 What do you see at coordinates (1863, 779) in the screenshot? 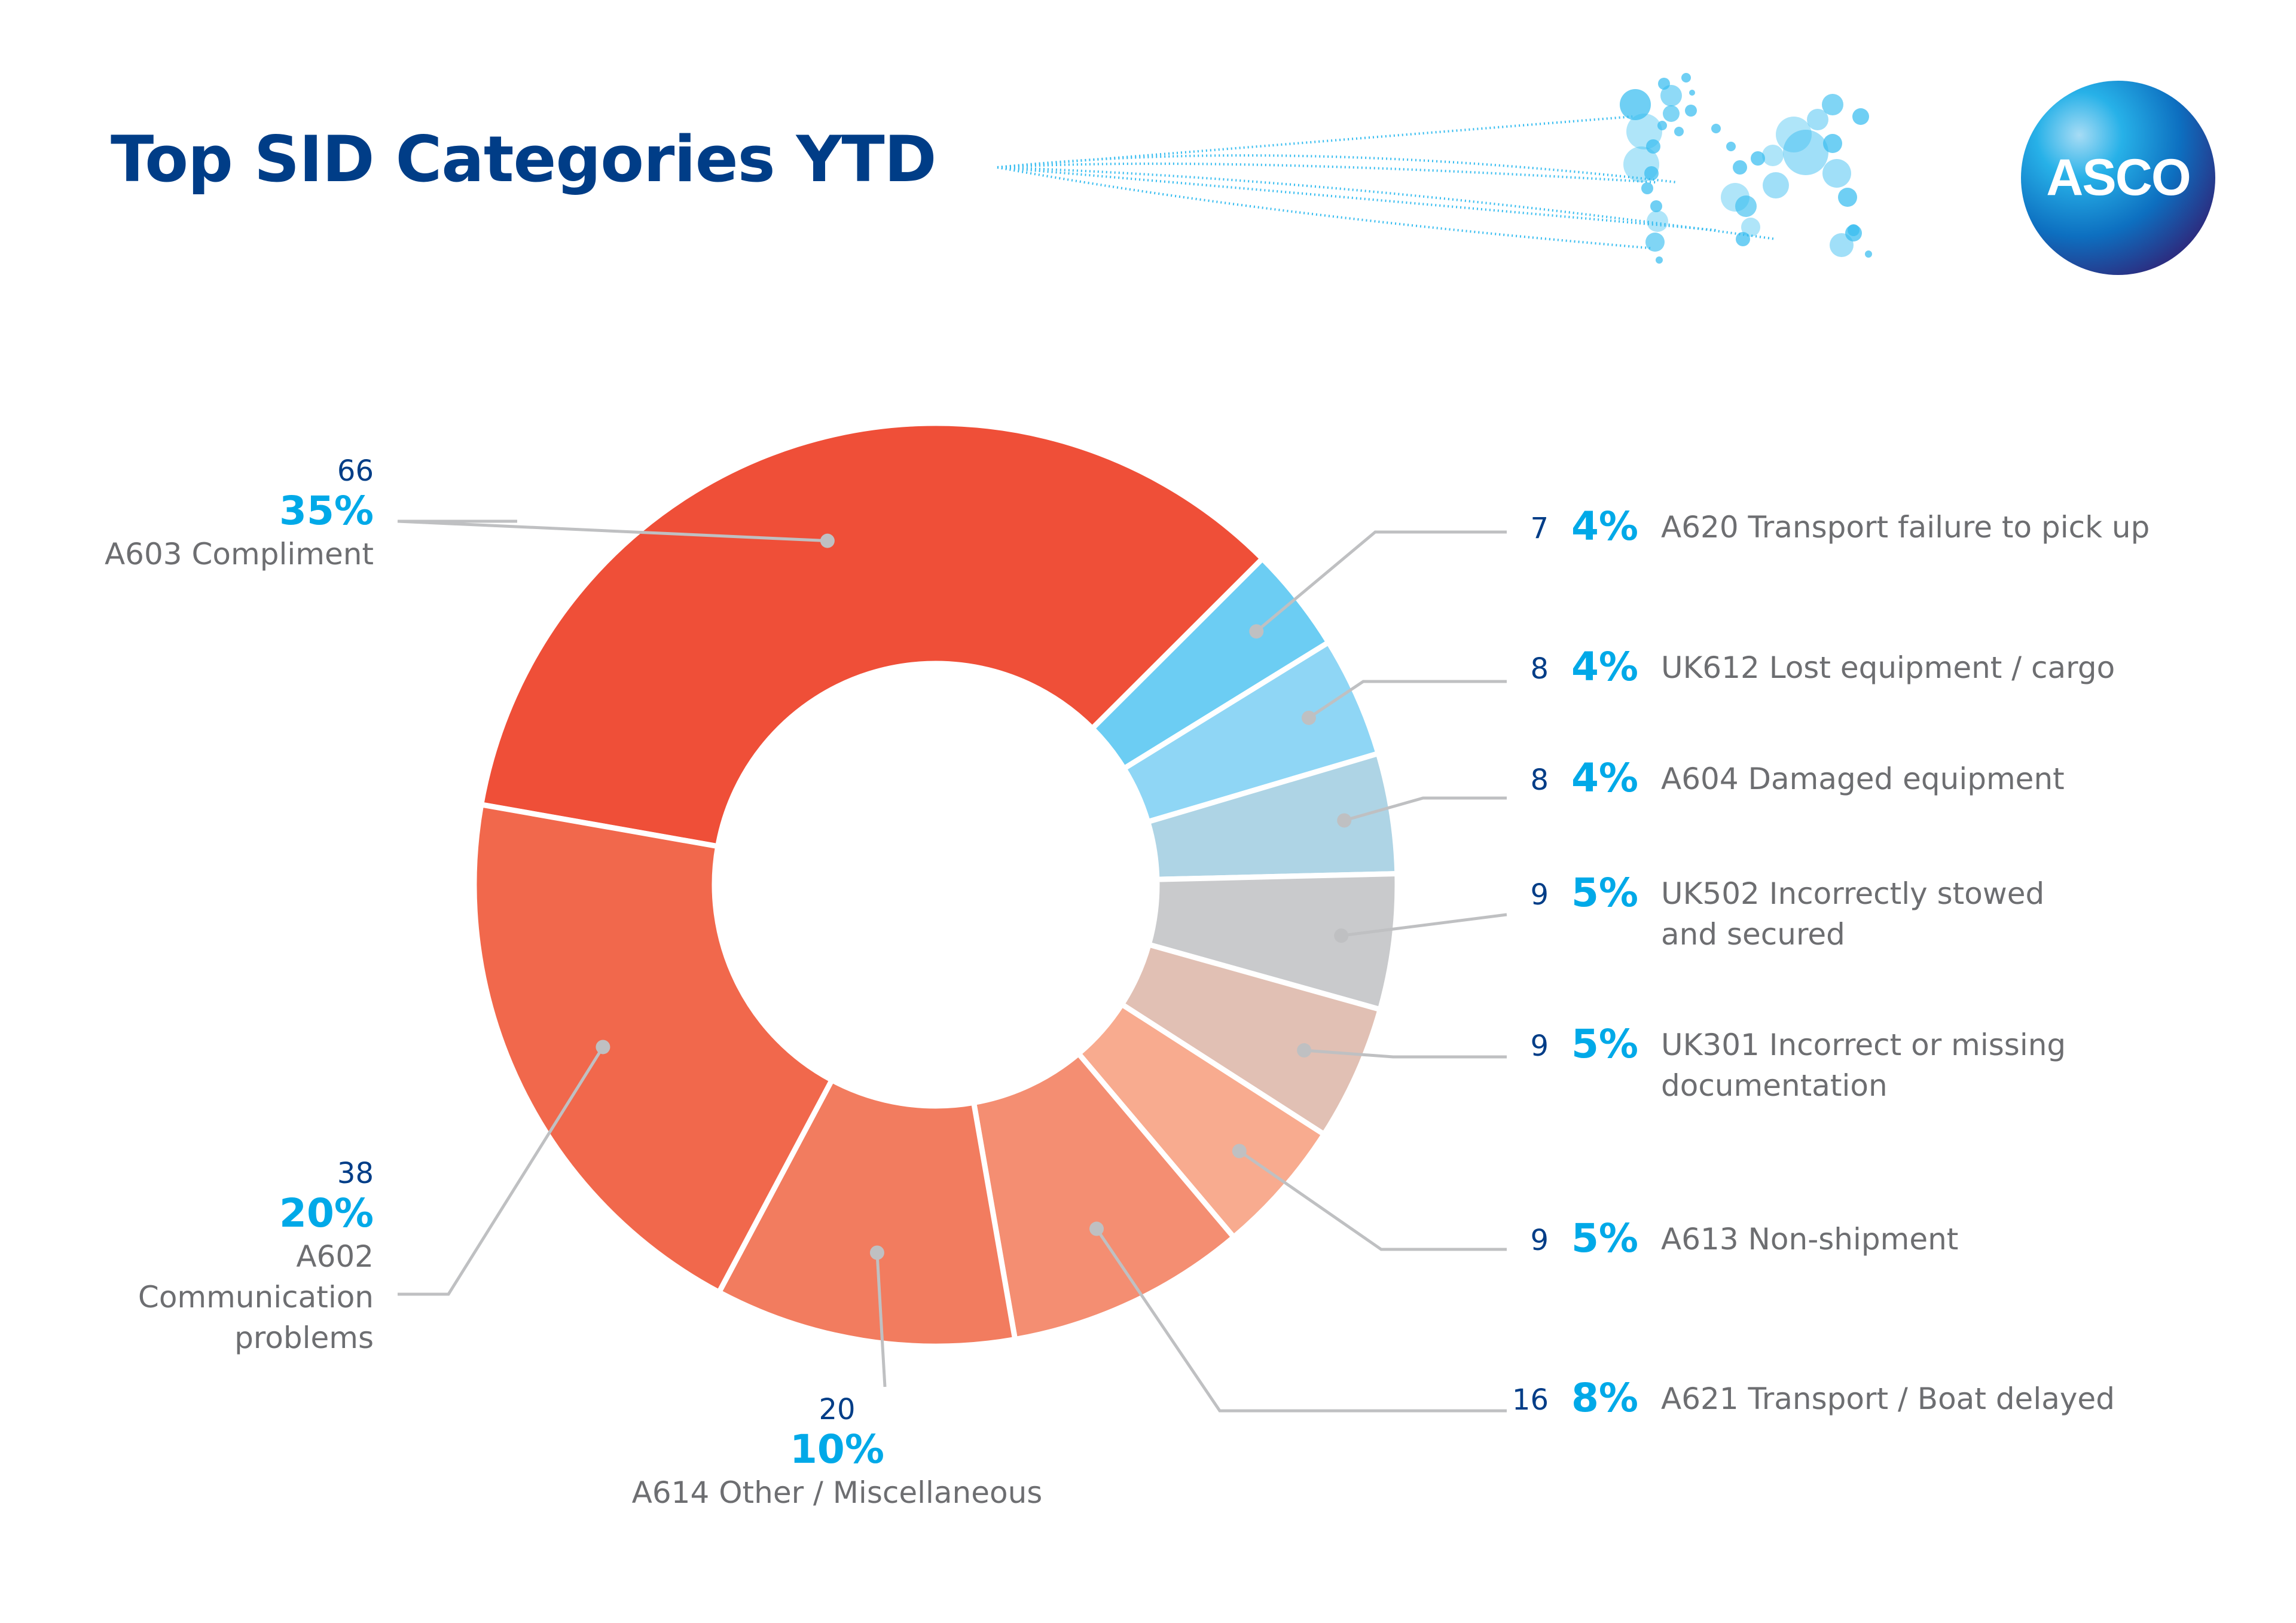
I see `slice-label: A604 Damaged equipment` at bounding box center [1863, 779].